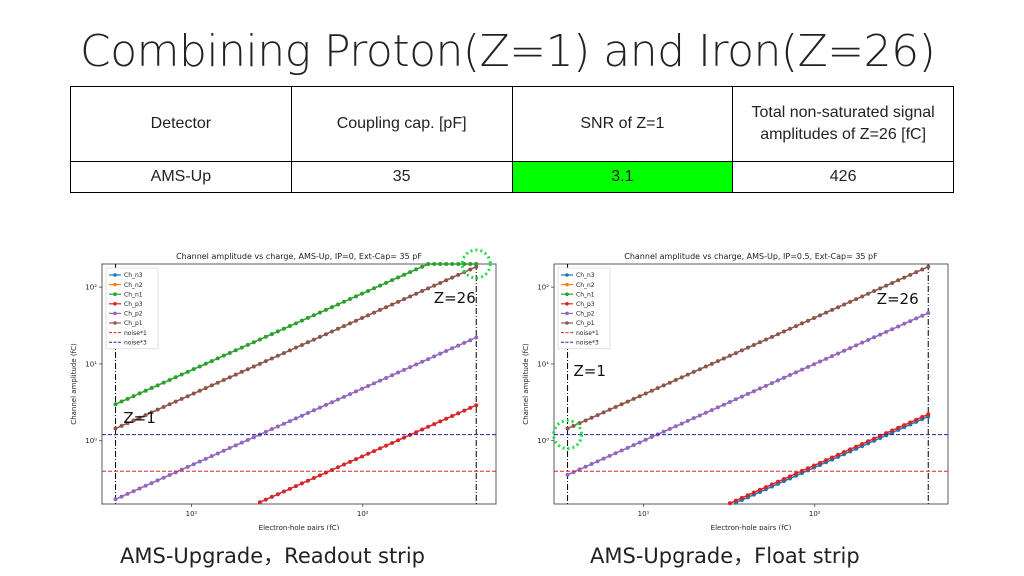  What do you see at coordinates (401, 124) in the screenshot?
I see `header-coupling-cap: Coupling cap. [pF]` at bounding box center [401, 124].